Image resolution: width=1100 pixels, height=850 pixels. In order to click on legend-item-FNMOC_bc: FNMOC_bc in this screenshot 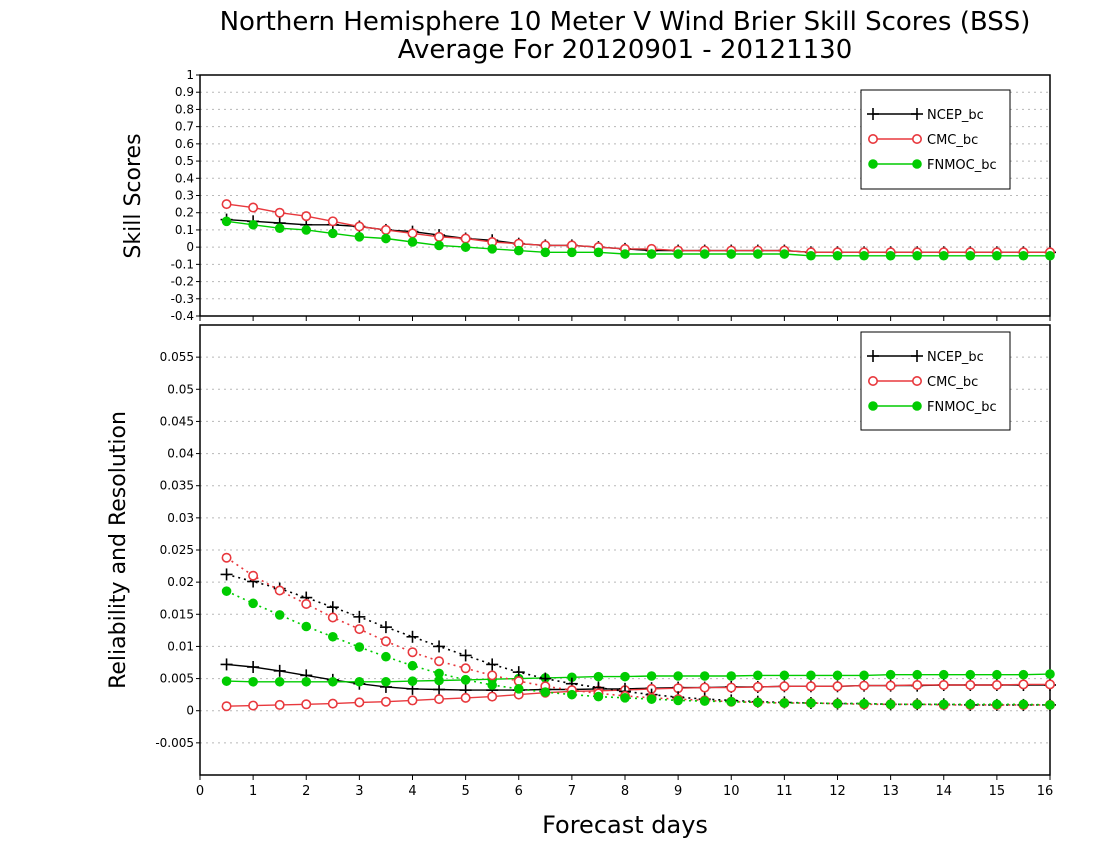, I will do `click(932, 407)`.